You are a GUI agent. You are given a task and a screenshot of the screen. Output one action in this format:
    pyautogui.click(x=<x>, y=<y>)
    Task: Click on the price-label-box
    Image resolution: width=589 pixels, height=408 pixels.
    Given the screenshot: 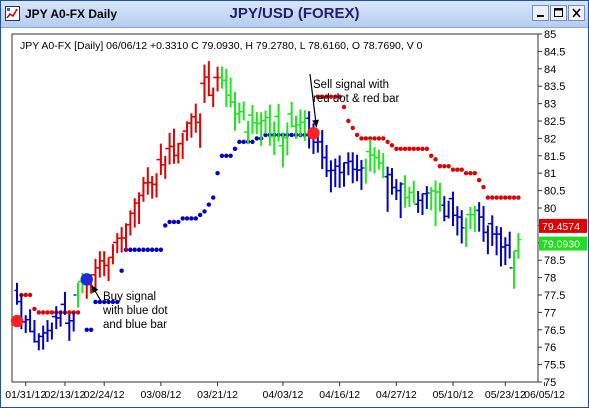 What is the action you would take?
    pyautogui.click(x=563, y=225)
    